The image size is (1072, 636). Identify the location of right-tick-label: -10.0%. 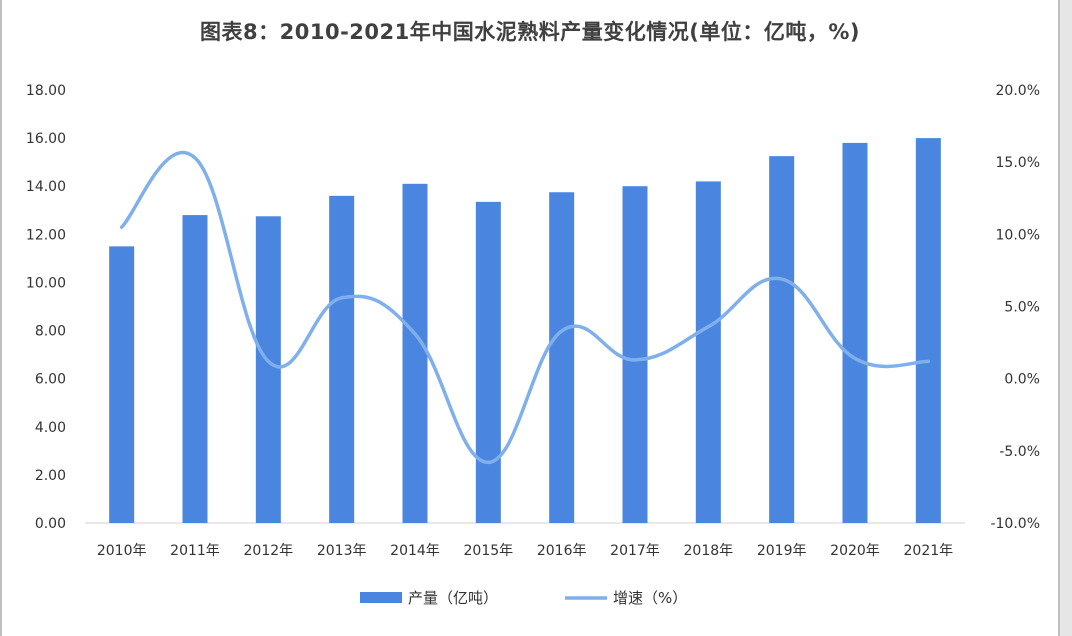
(1015, 524).